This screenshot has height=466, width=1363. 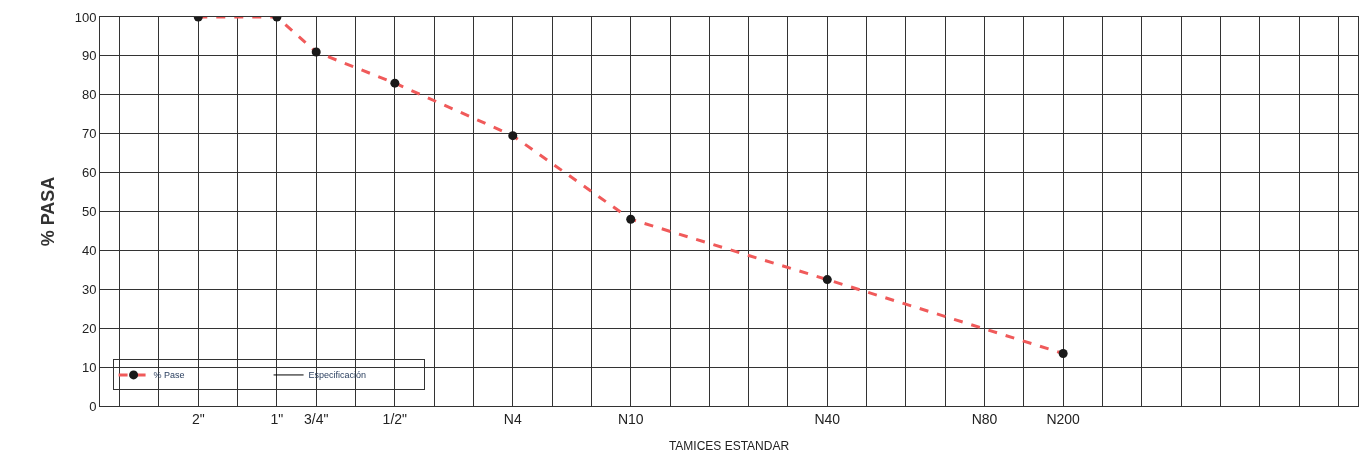 I want to click on y-tick-label: 0, so click(x=93, y=406).